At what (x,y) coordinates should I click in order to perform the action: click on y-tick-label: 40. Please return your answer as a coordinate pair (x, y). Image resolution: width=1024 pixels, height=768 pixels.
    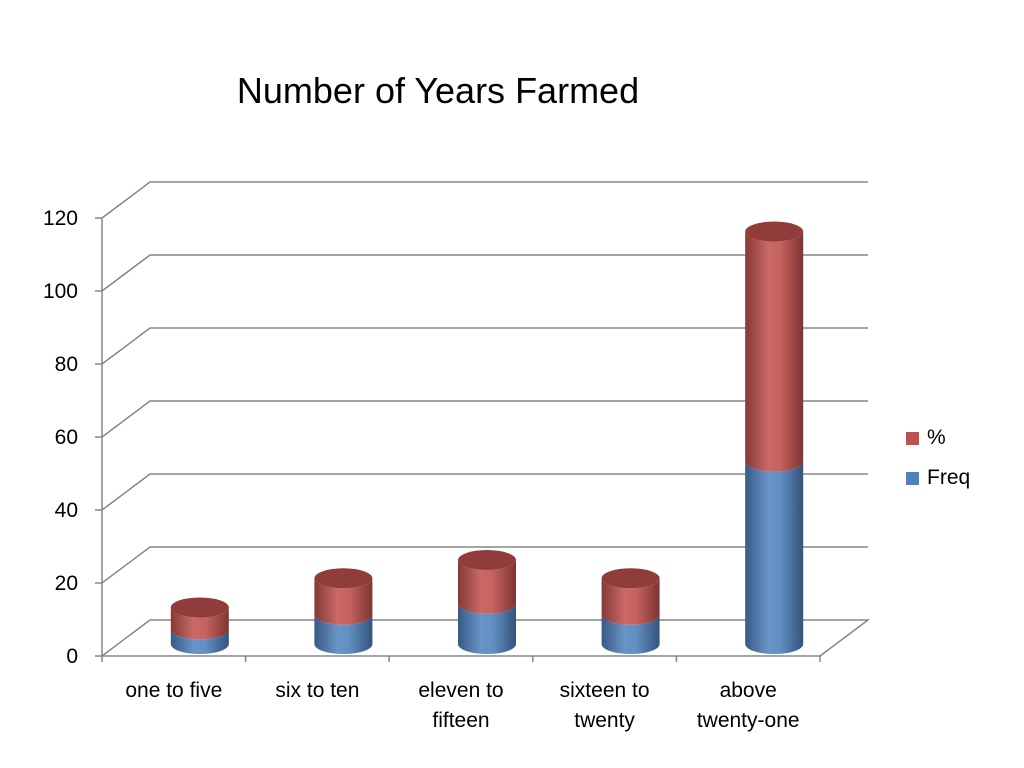
    Looking at the image, I should click on (66, 510).